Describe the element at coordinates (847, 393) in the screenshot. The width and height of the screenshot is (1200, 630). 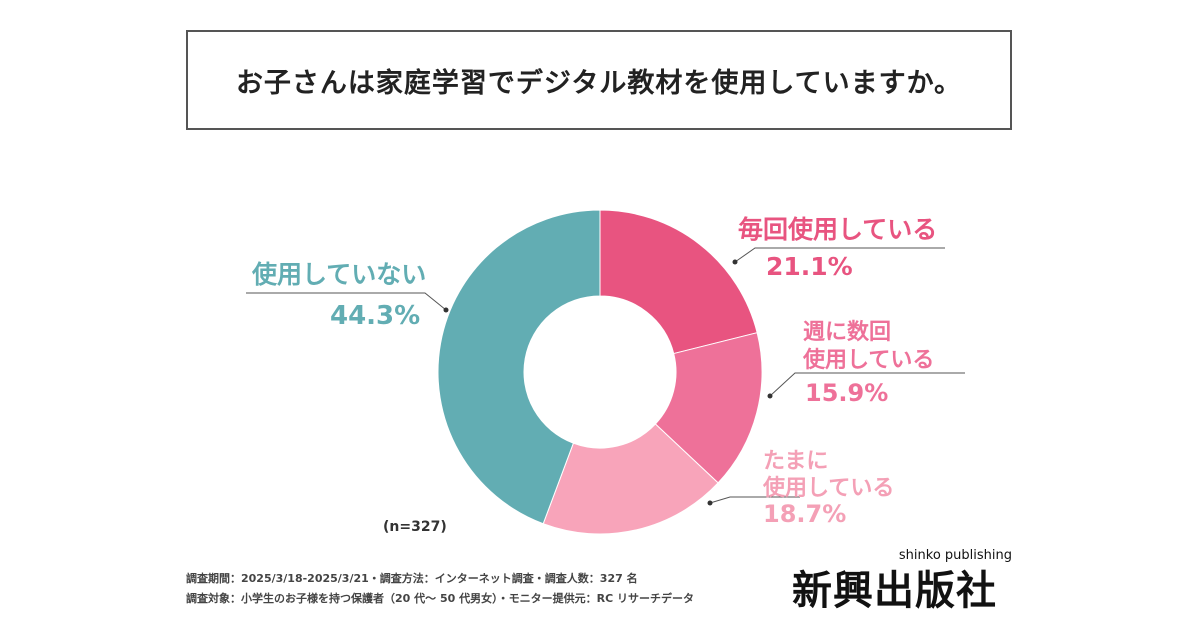
I see `value-several-times-week: 15.9%` at that location.